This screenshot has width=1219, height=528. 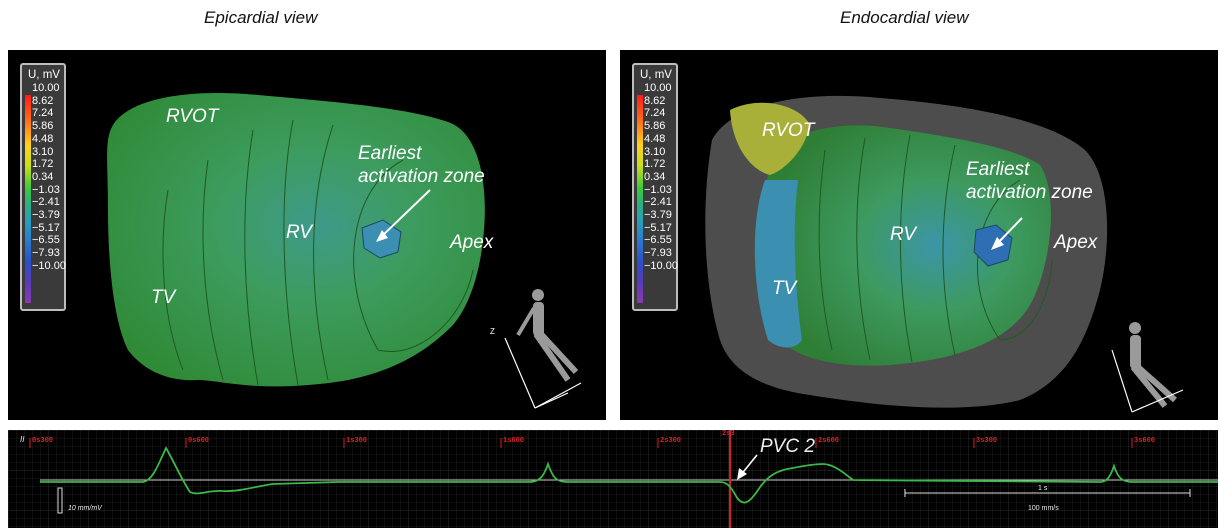 I want to click on time-label: 3s300, so click(x=987, y=441).